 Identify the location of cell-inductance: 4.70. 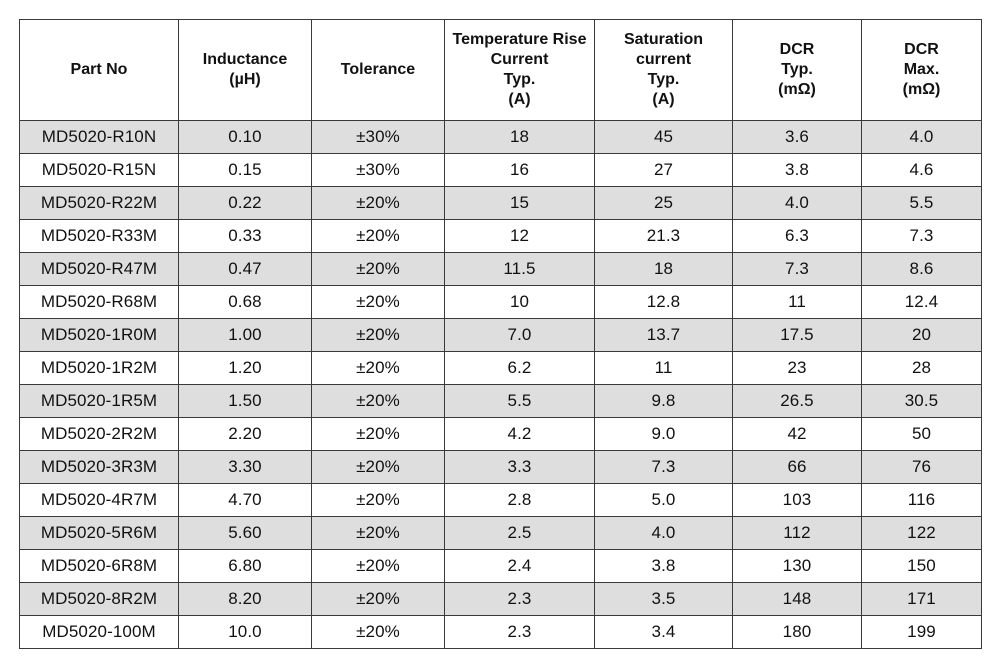
(245, 500).